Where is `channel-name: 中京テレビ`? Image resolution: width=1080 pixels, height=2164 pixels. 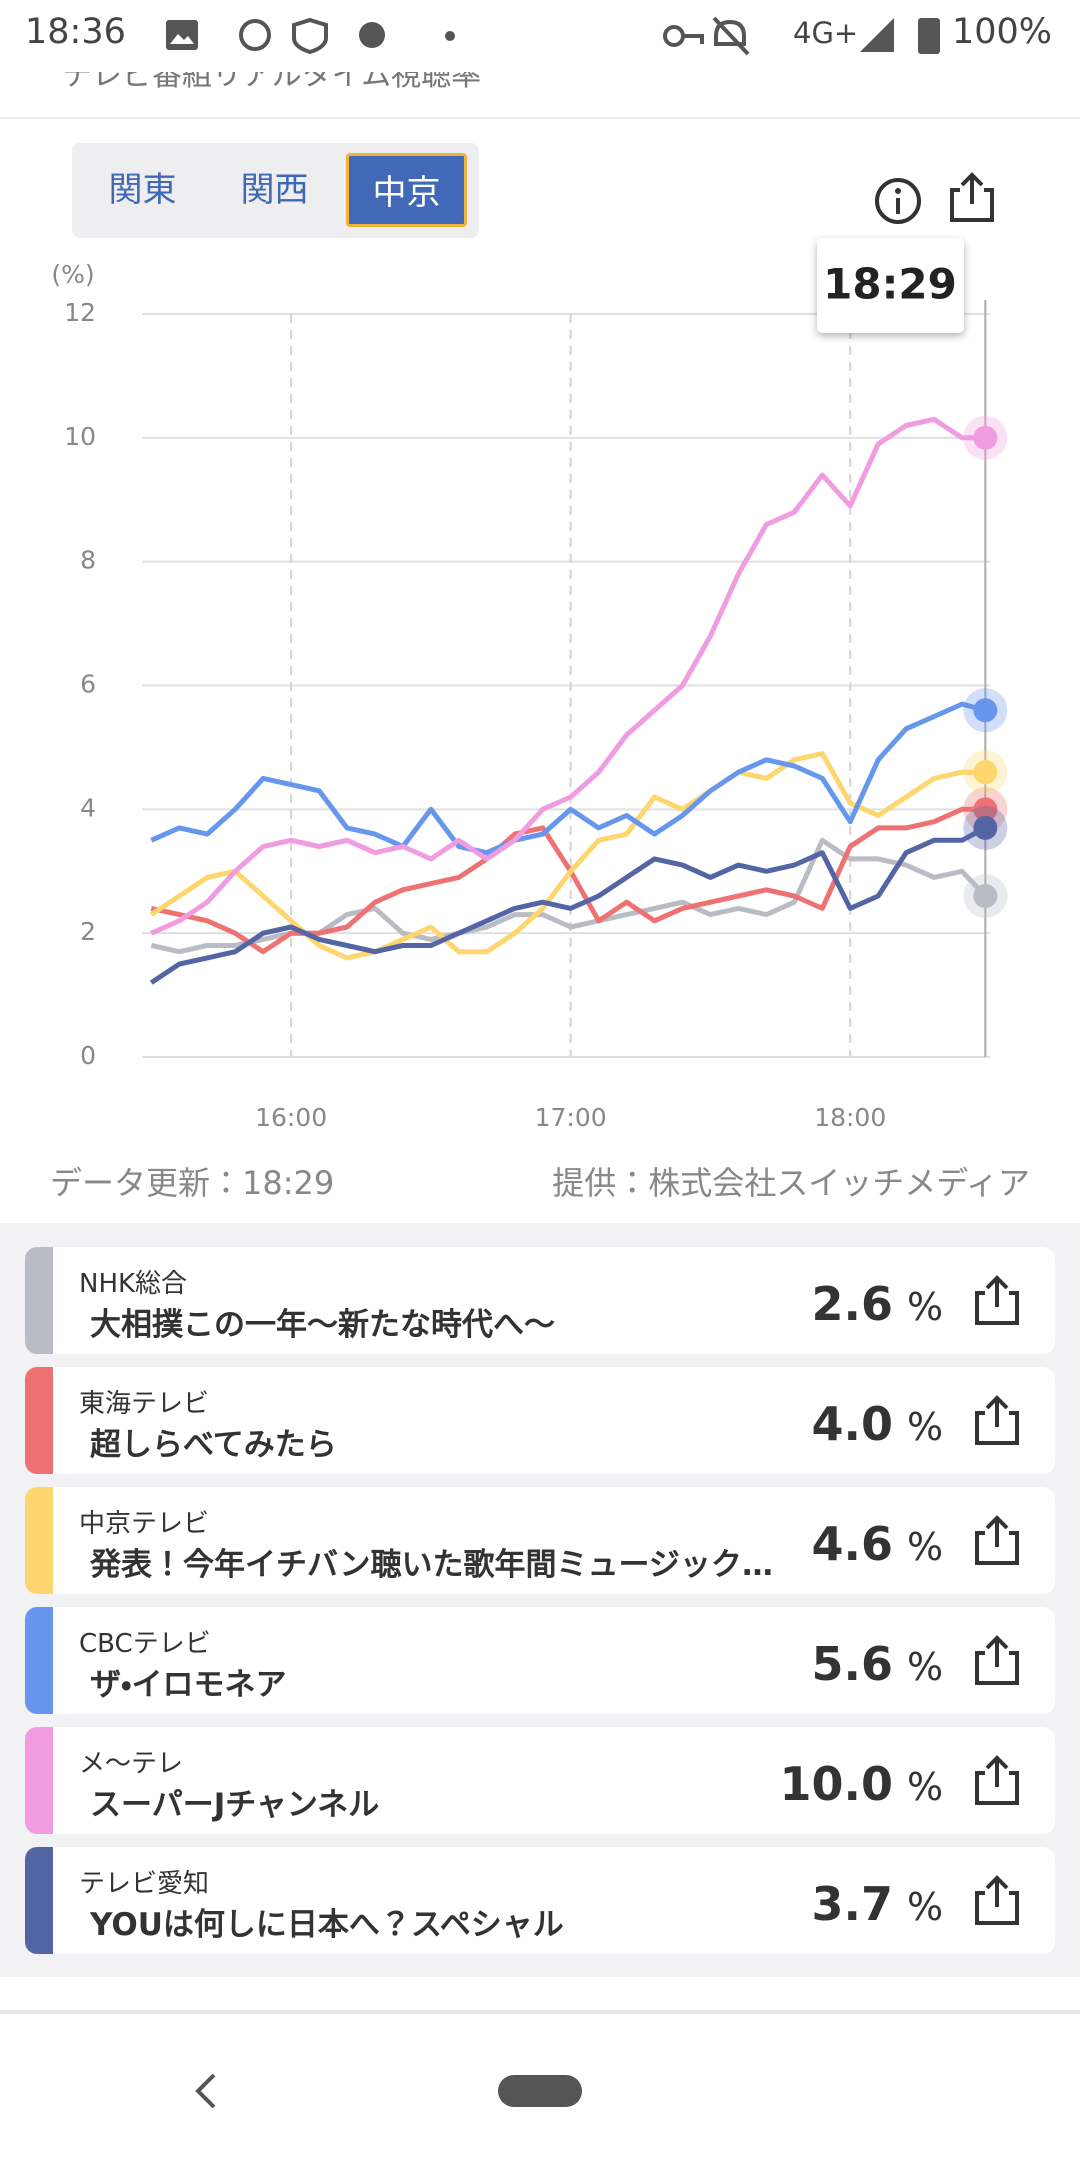 channel-name: 中京テレビ is located at coordinates (144, 1524).